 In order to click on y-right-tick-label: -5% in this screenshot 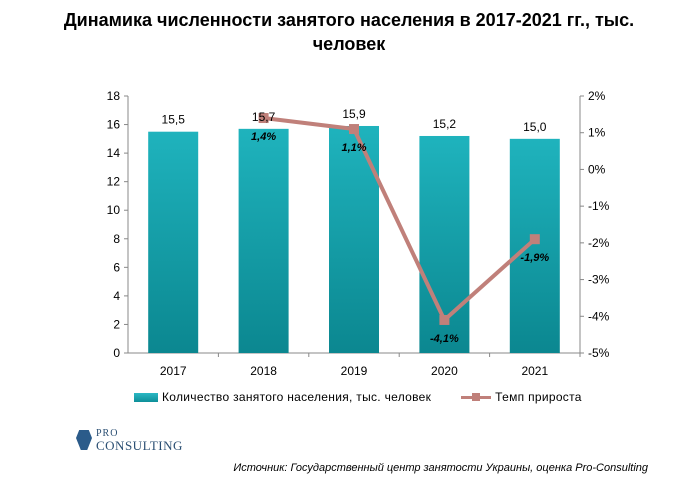, I will do `click(599, 353)`.